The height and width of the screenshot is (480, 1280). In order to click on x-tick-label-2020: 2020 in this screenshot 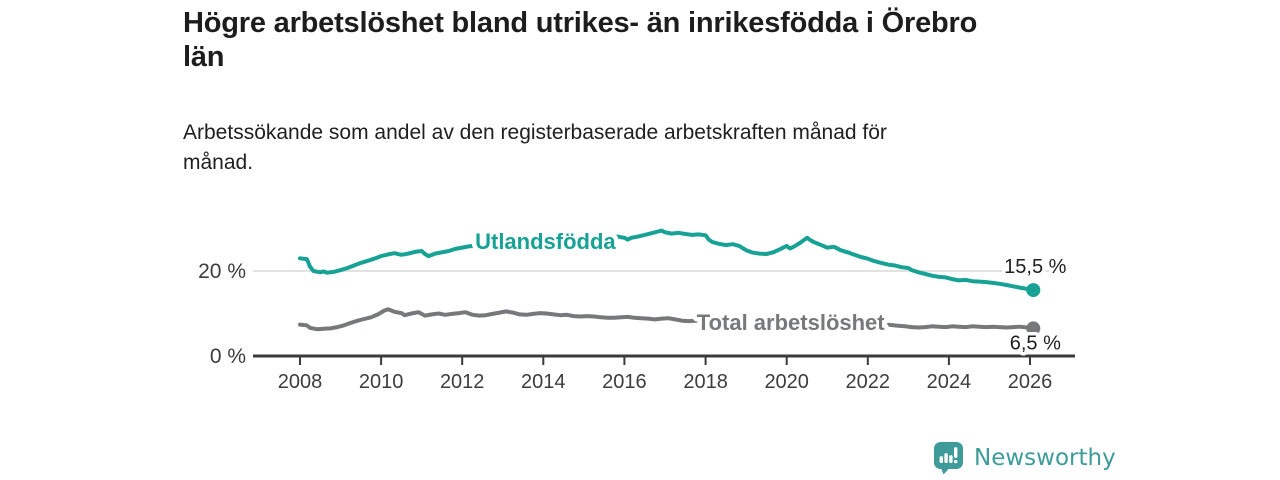, I will do `click(786, 382)`.